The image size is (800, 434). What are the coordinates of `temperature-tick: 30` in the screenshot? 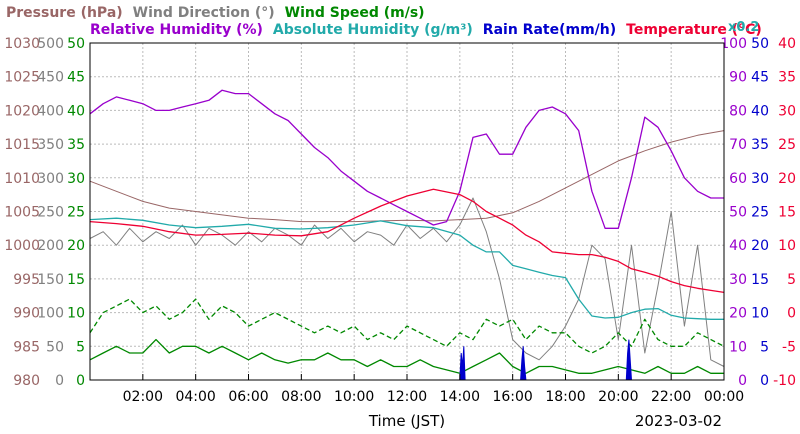 It's located at (787, 111).